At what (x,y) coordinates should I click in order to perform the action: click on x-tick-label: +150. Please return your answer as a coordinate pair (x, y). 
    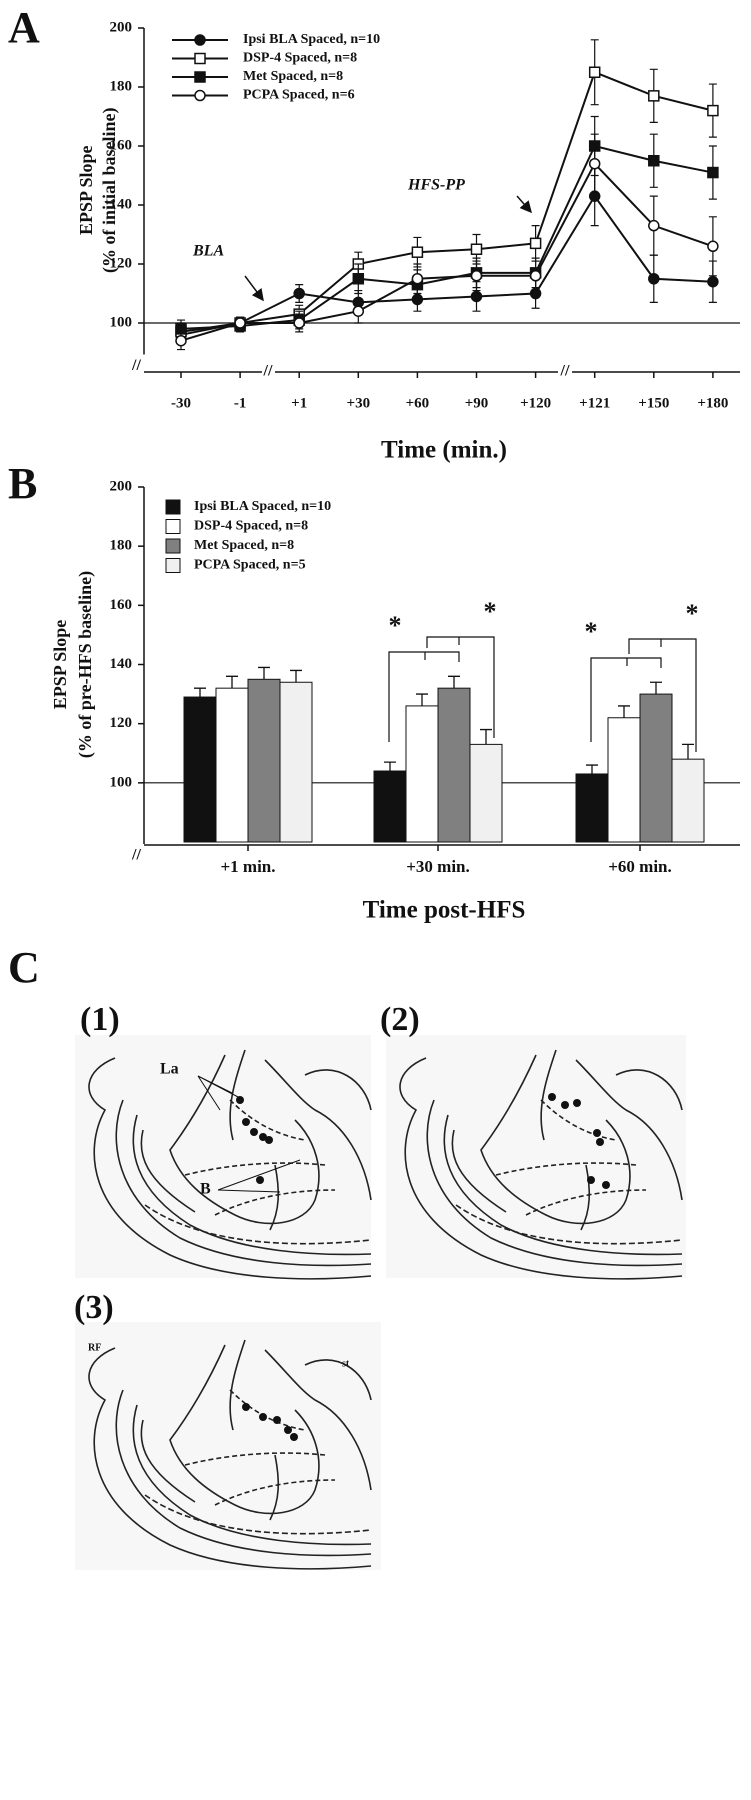
    Looking at the image, I should click on (653, 403).